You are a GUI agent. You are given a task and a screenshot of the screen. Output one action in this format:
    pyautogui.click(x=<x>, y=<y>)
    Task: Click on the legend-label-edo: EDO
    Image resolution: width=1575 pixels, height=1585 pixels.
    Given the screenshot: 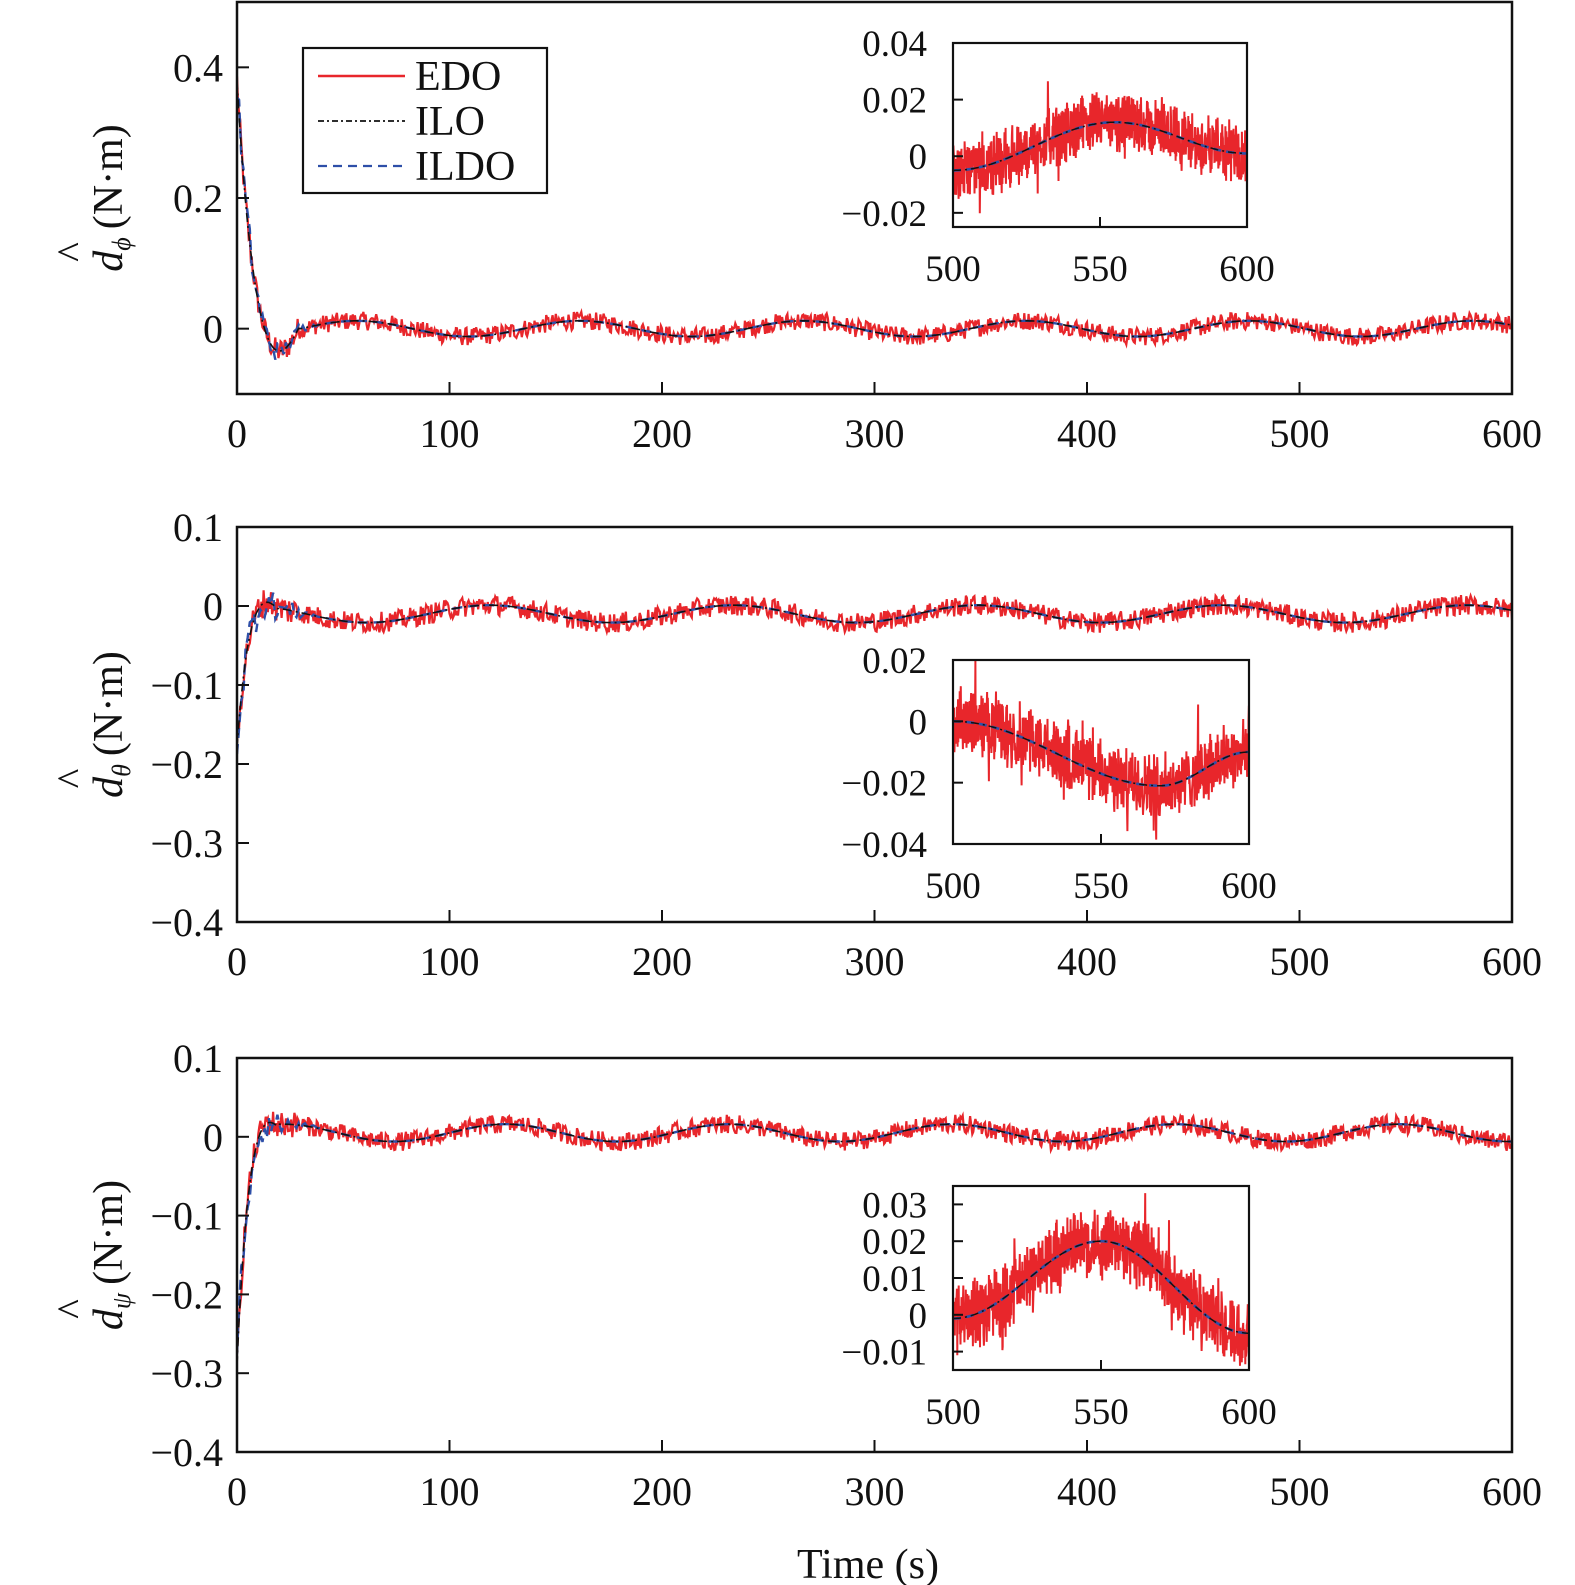 What is the action you would take?
    pyautogui.click(x=458, y=77)
    